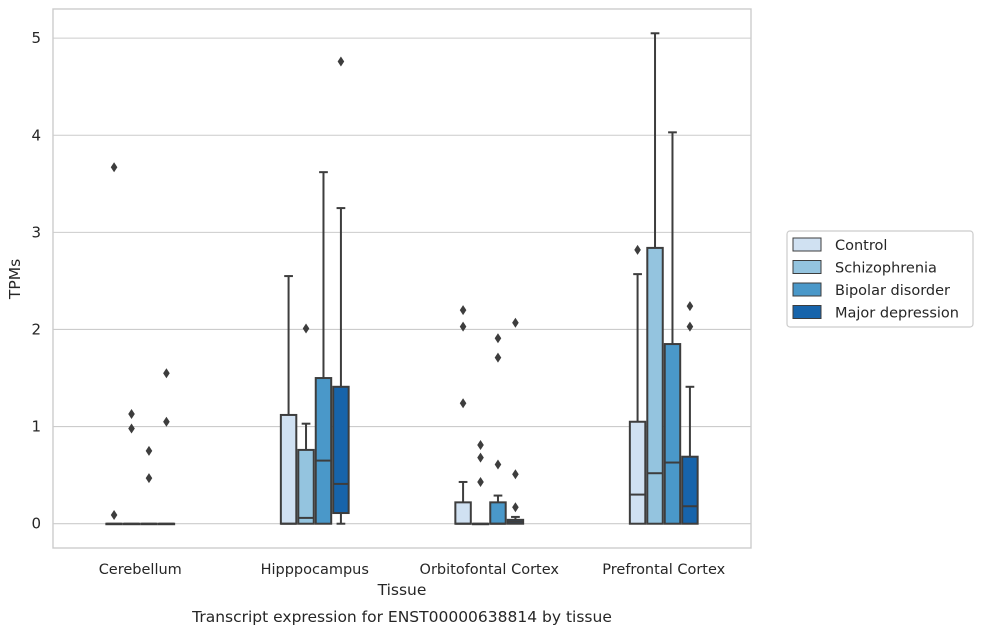 The width and height of the screenshot is (983, 638). What do you see at coordinates (490, 570) in the screenshot?
I see `x-tick-label: Orbitofontal Cortex` at bounding box center [490, 570].